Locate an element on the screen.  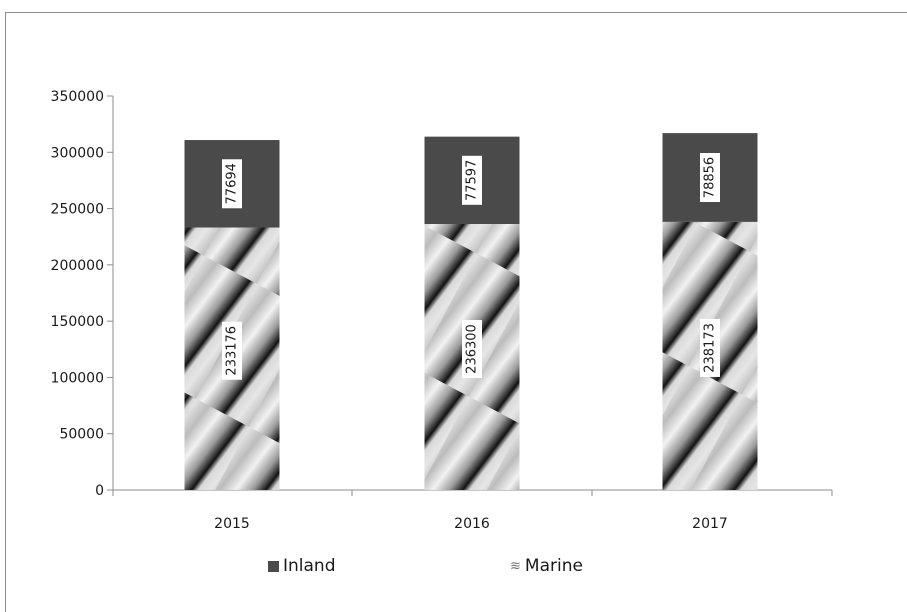
data-label-inland-2015: 77694 is located at coordinates (232, 183).